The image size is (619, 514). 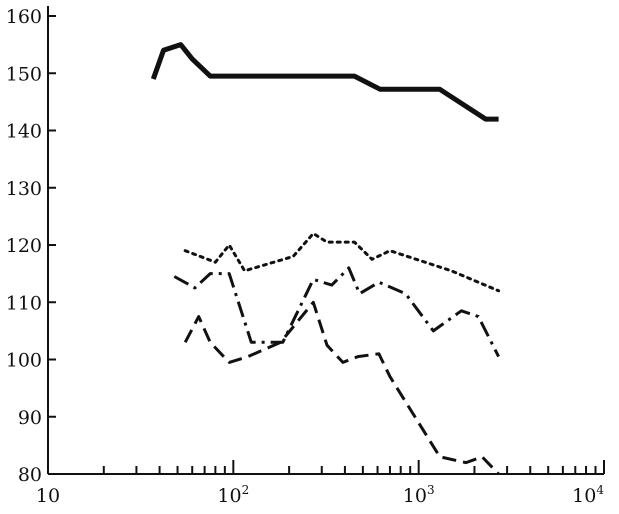 I want to click on x-tick-label: 10³, so click(x=419, y=495).